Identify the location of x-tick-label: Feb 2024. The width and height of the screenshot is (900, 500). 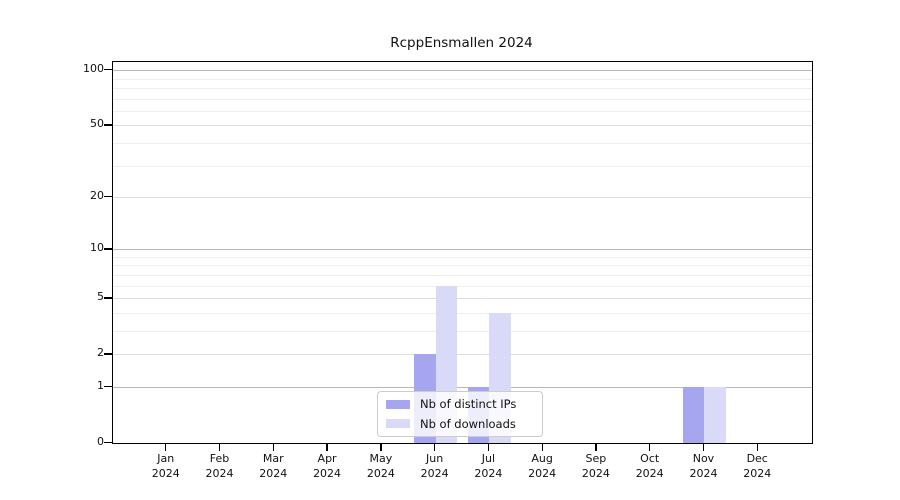
(219, 466).